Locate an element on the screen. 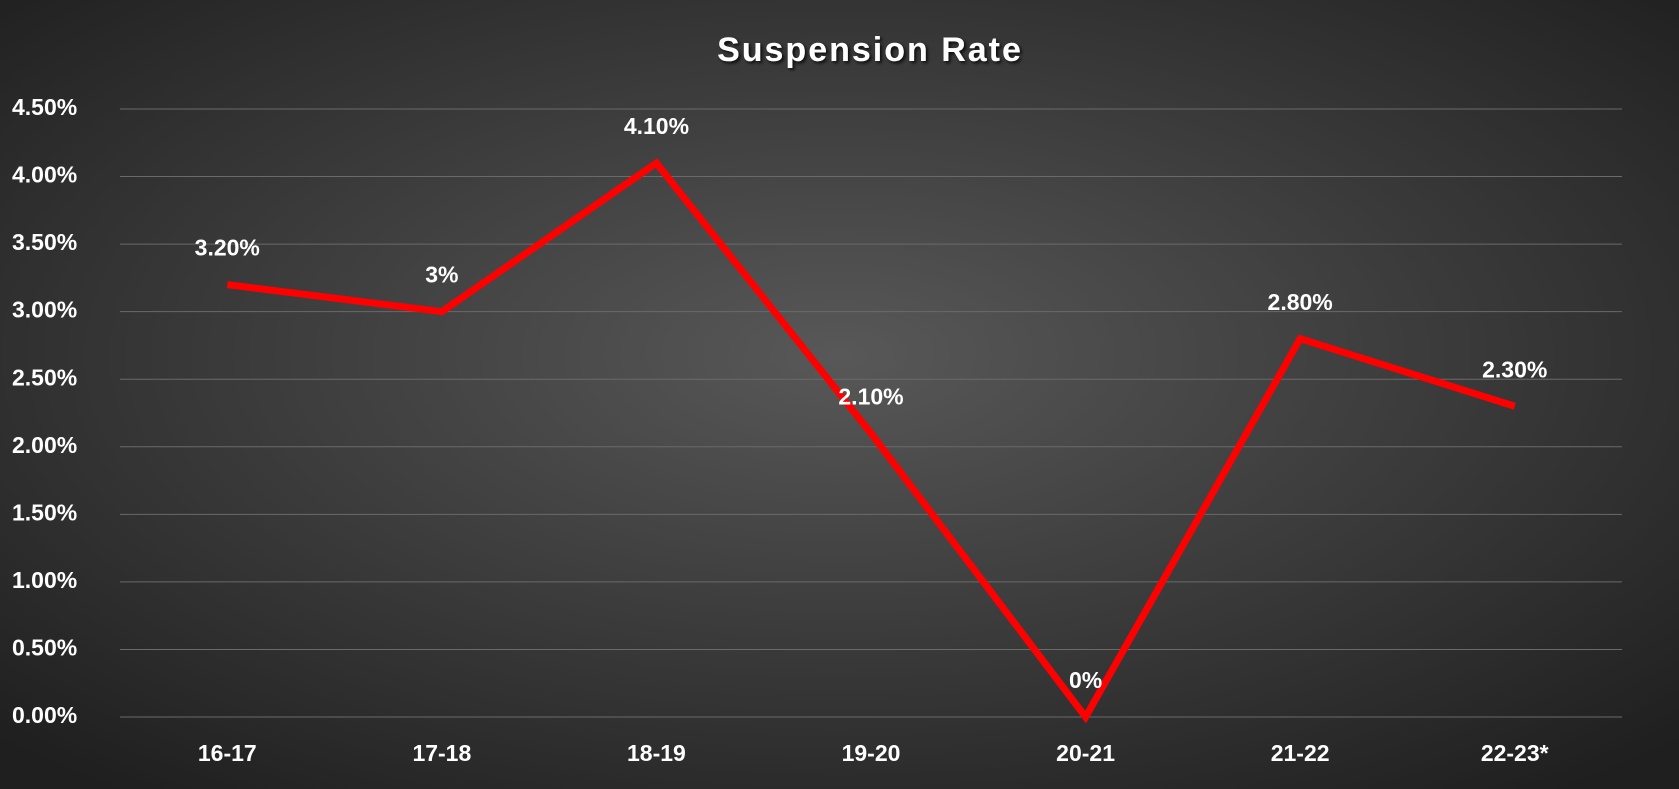 Image resolution: width=1679 pixels, height=789 pixels. x-tick-label: 19-20 is located at coordinates (871, 753).